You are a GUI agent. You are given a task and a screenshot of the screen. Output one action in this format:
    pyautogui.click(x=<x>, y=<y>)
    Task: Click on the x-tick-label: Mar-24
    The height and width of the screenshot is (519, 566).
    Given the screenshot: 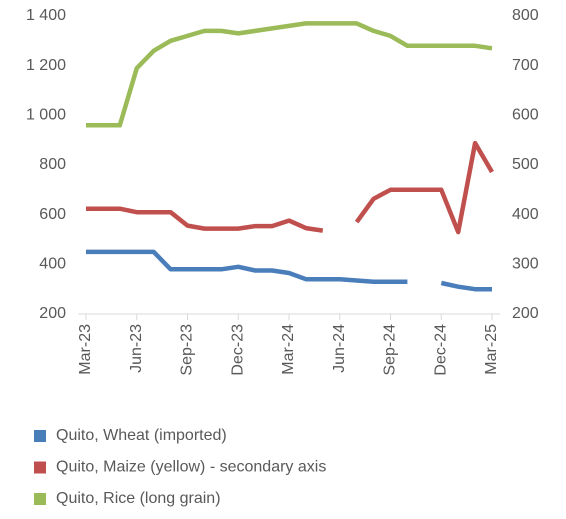 What is the action you would take?
    pyautogui.click(x=288, y=349)
    